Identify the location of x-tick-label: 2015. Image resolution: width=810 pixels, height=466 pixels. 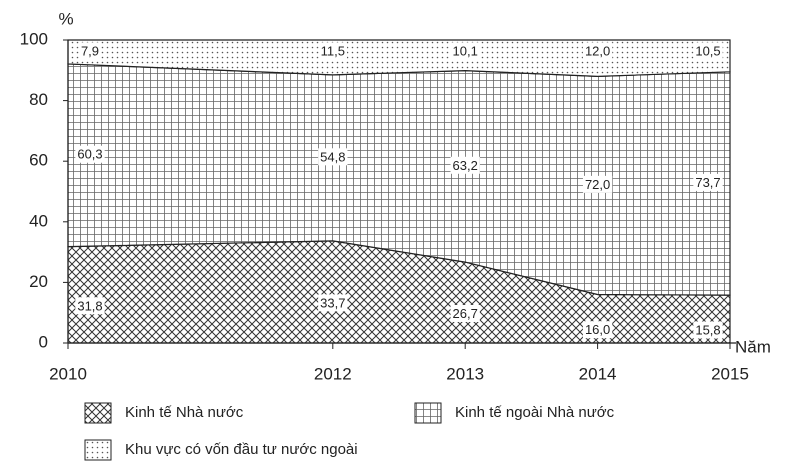
(730, 373).